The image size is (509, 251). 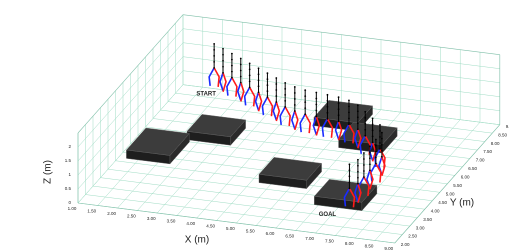 What do you see at coordinates (450, 193) in the screenshot?
I see `y-tick-label: 5.00` at bounding box center [450, 193].